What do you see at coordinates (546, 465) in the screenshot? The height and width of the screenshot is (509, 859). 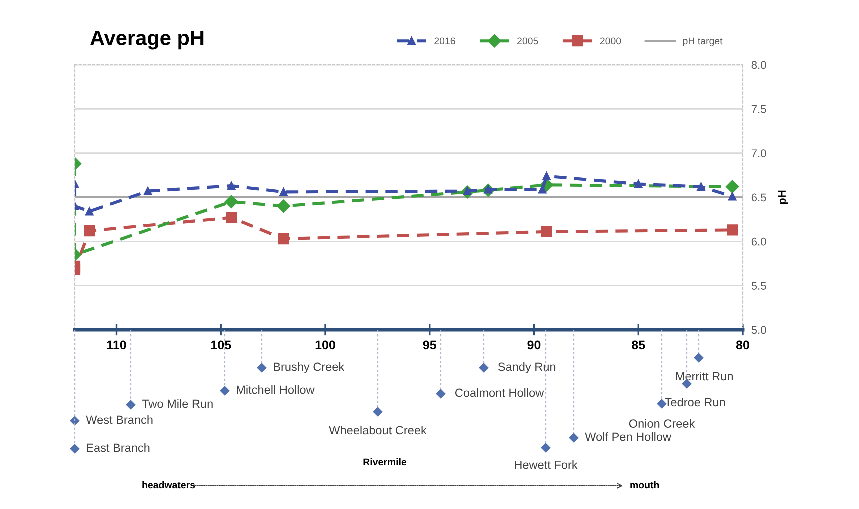 I see `text: Hewett Fork` at bounding box center [546, 465].